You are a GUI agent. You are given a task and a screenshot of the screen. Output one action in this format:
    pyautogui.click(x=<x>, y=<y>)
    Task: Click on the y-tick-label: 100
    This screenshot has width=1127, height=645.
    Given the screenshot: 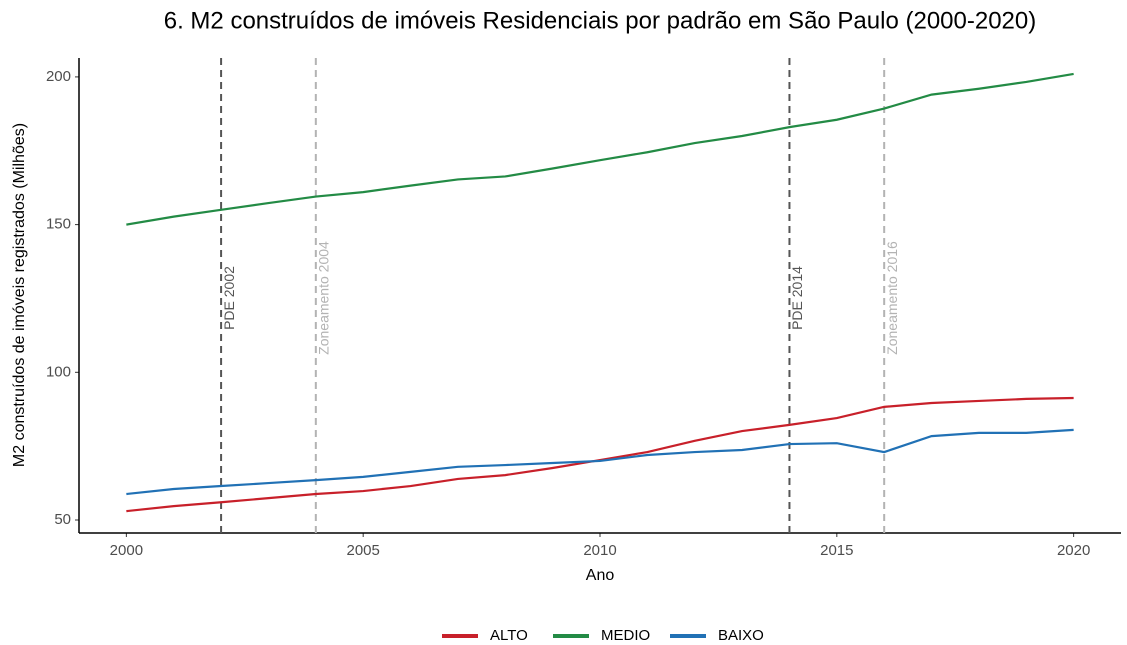 What is the action you would take?
    pyautogui.click(x=58, y=371)
    